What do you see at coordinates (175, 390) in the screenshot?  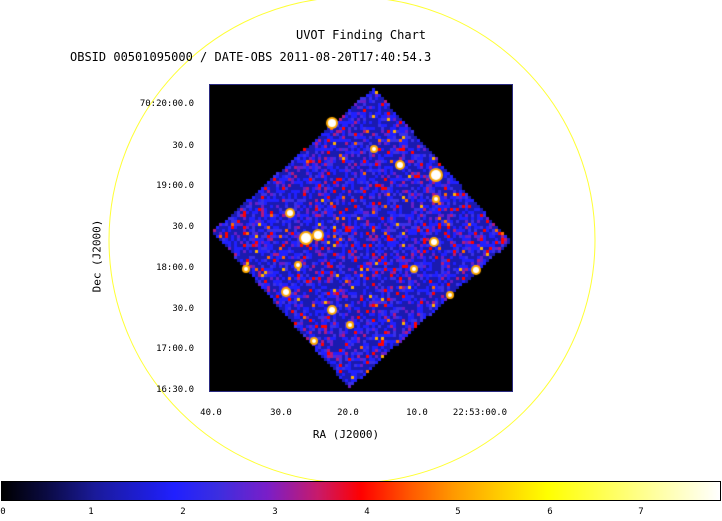 I see `y-tick-label: 16:30.0` at bounding box center [175, 390].